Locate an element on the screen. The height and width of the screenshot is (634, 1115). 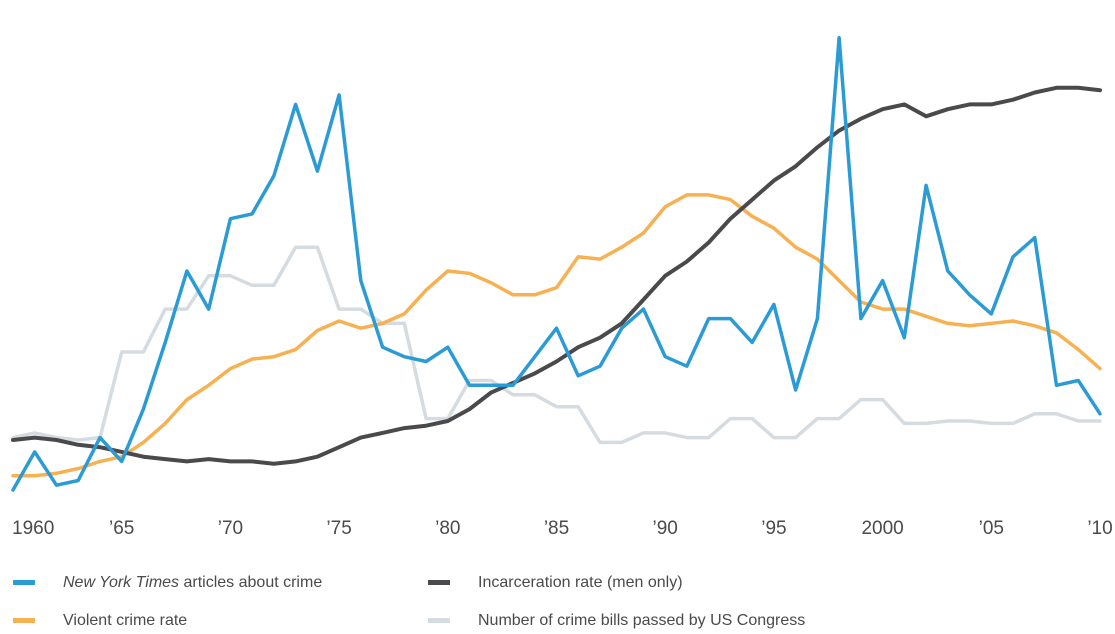
legend-label: Incarceration rate (men only) is located at coordinates (580, 582).